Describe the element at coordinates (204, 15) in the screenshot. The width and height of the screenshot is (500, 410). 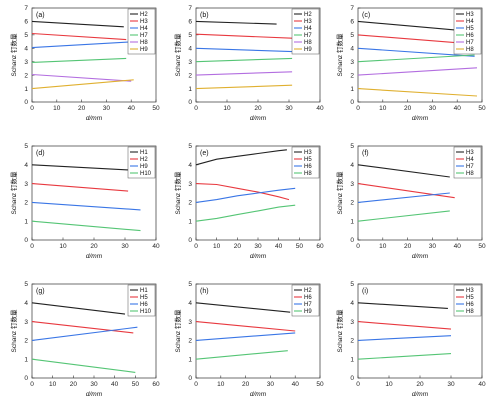
I see `panel-label: (b)` at that location.